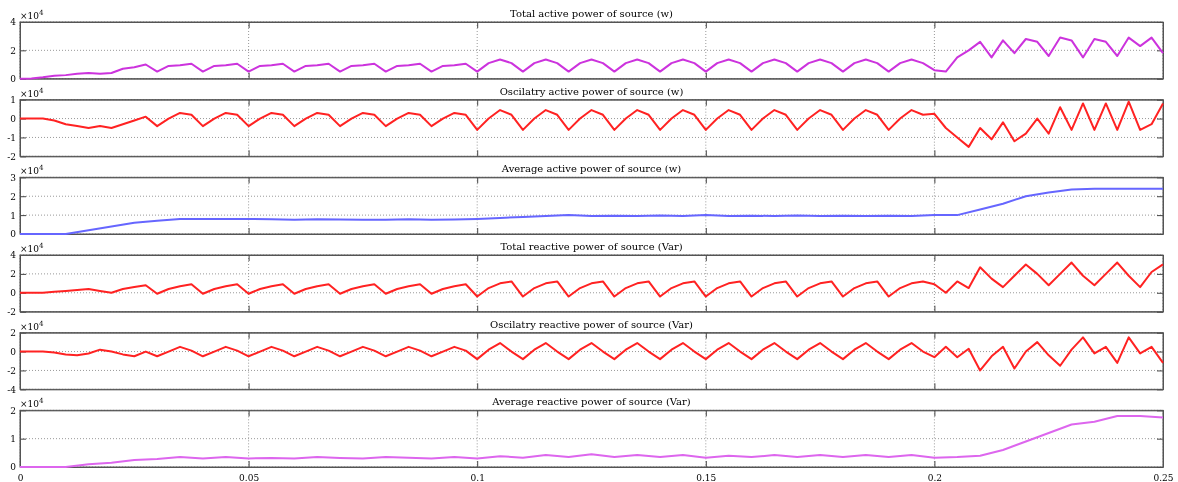  I want to click on y-tick-label: -4, so click(12, 389).